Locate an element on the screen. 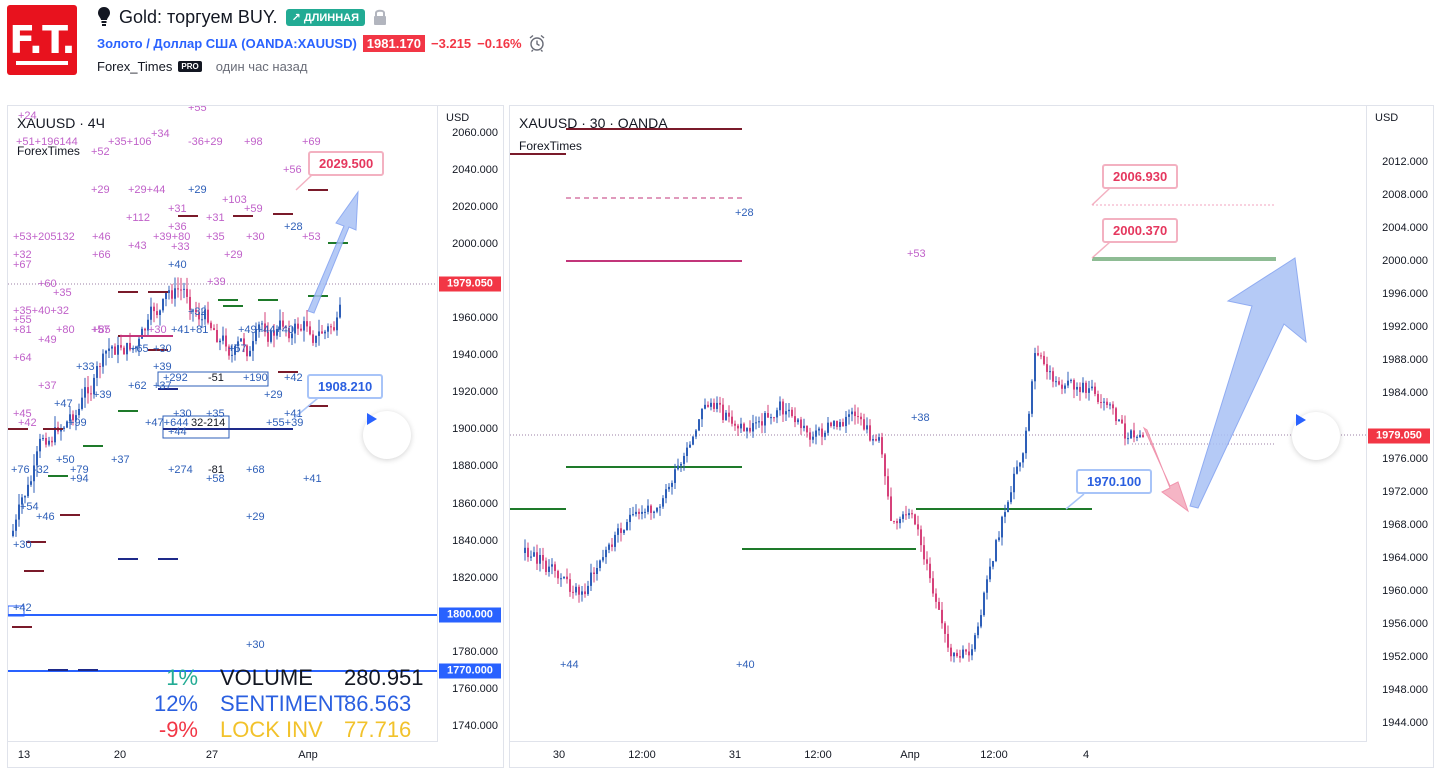  right-x-tick: 4 is located at coordinates (1086, 755).